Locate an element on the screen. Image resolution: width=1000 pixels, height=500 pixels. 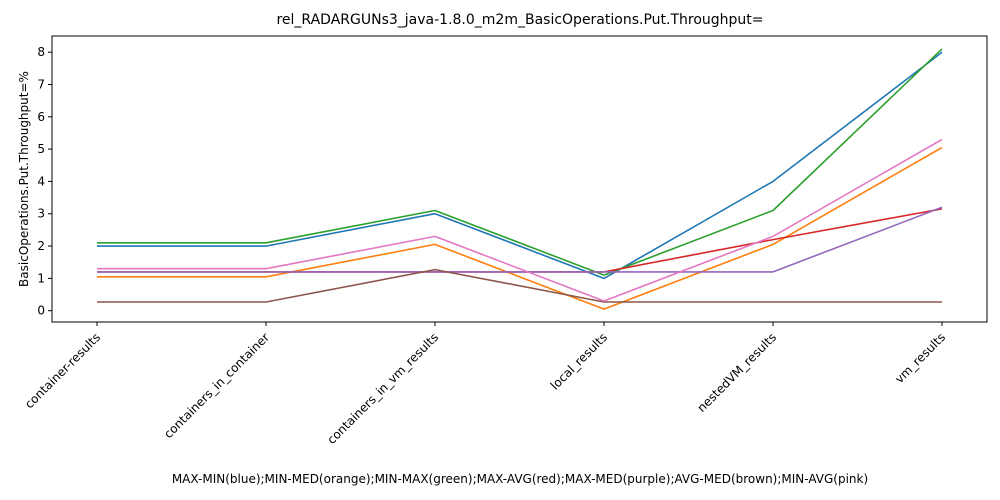
y-tick-label: 1 is located at coordinates (41, 278).